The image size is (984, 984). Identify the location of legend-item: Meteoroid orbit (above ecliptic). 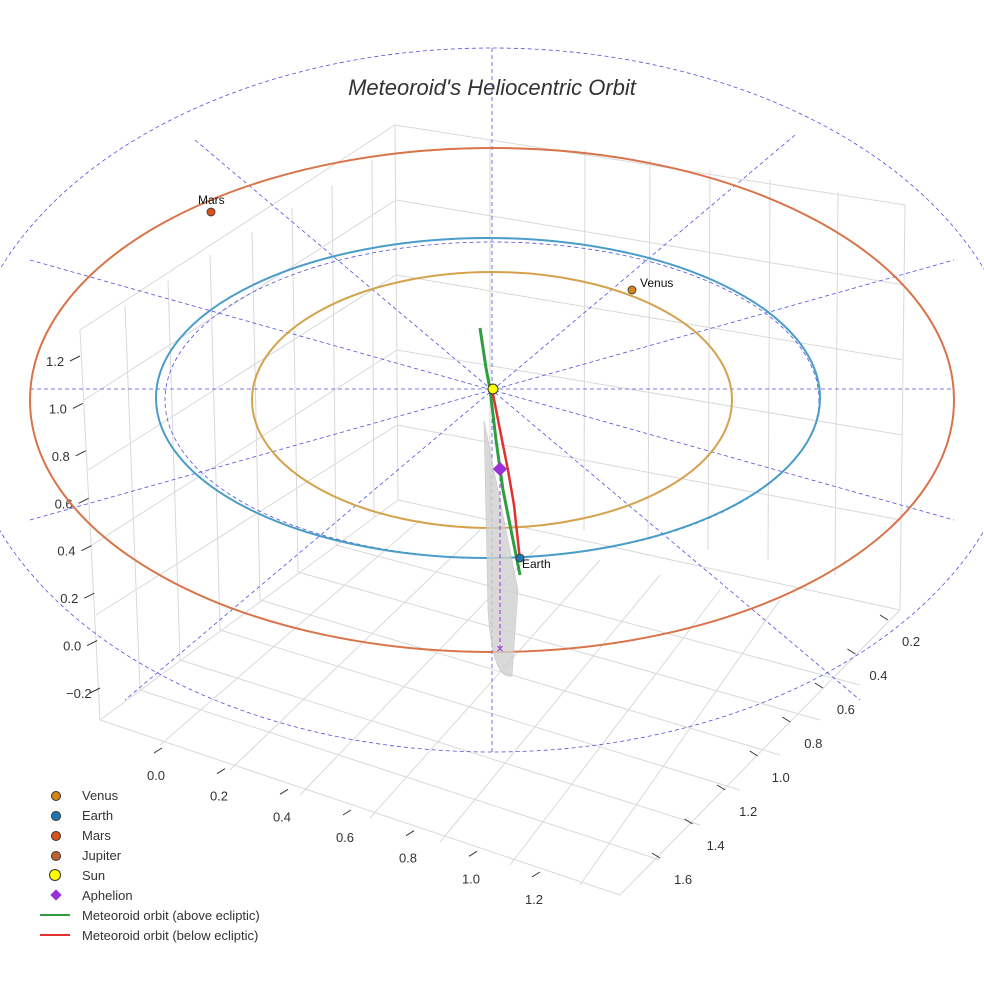
(196, 915).